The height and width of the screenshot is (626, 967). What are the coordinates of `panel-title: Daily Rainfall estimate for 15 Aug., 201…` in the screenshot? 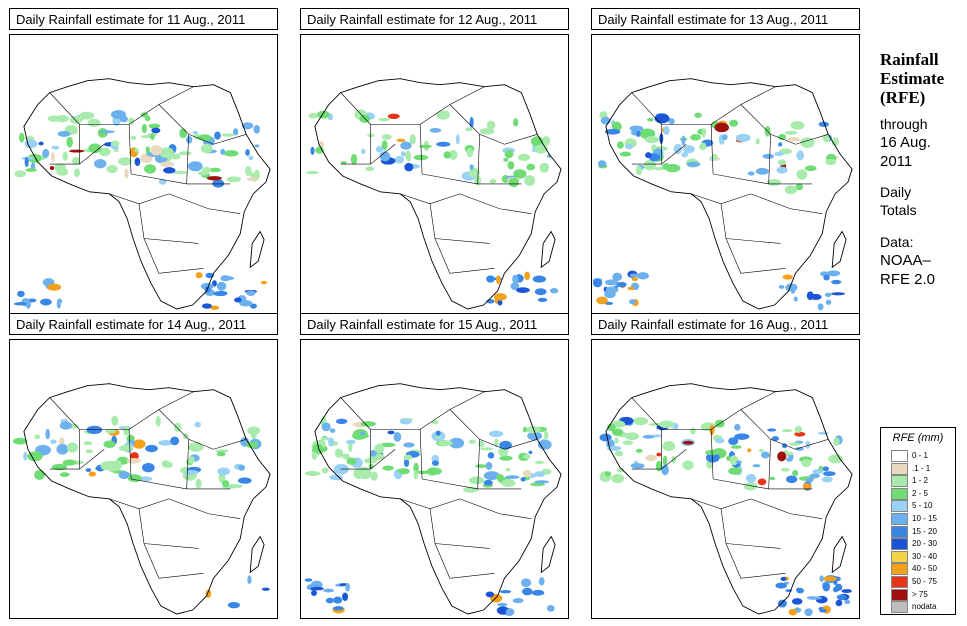 It's located at (434, 324).